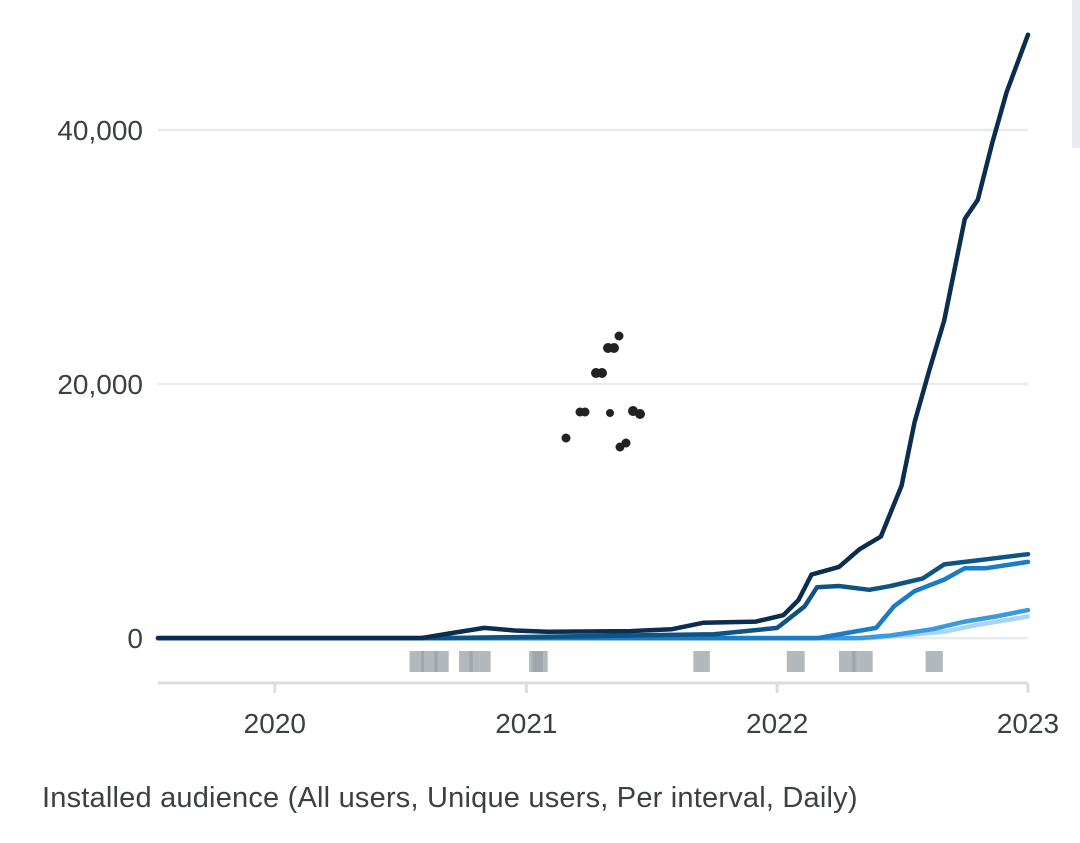  I want to click on event-markers, so click(676, 661).